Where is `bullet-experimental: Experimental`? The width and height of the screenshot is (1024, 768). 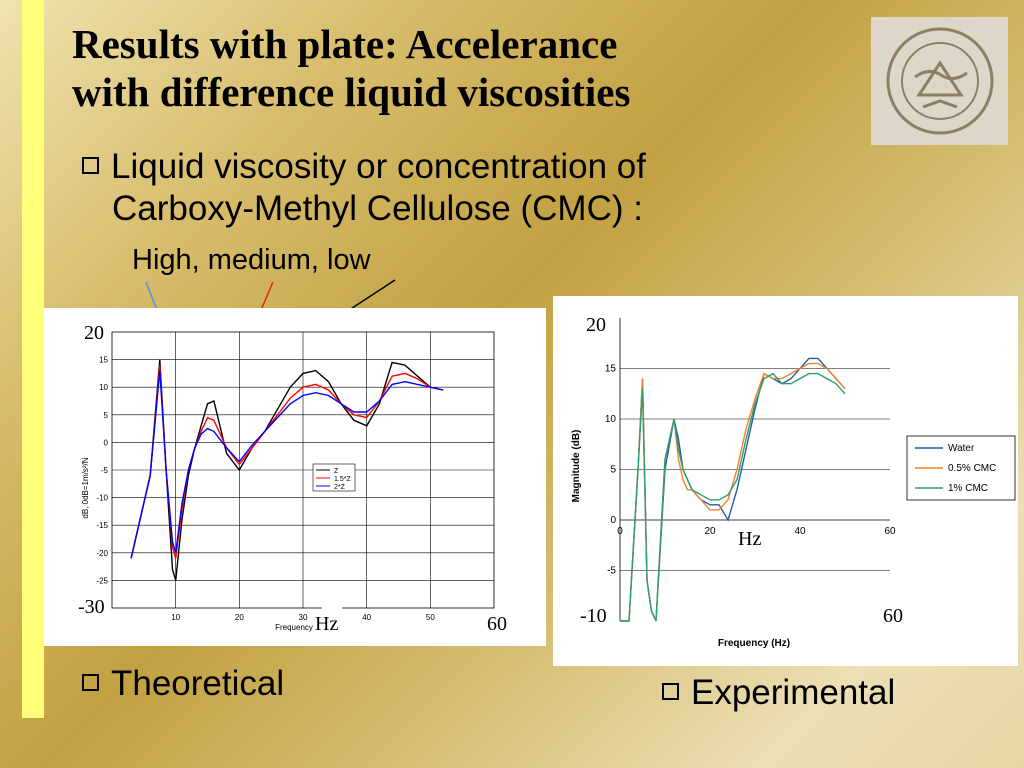 bullet-experimental: Experimental is located at coordinates (778, 693).